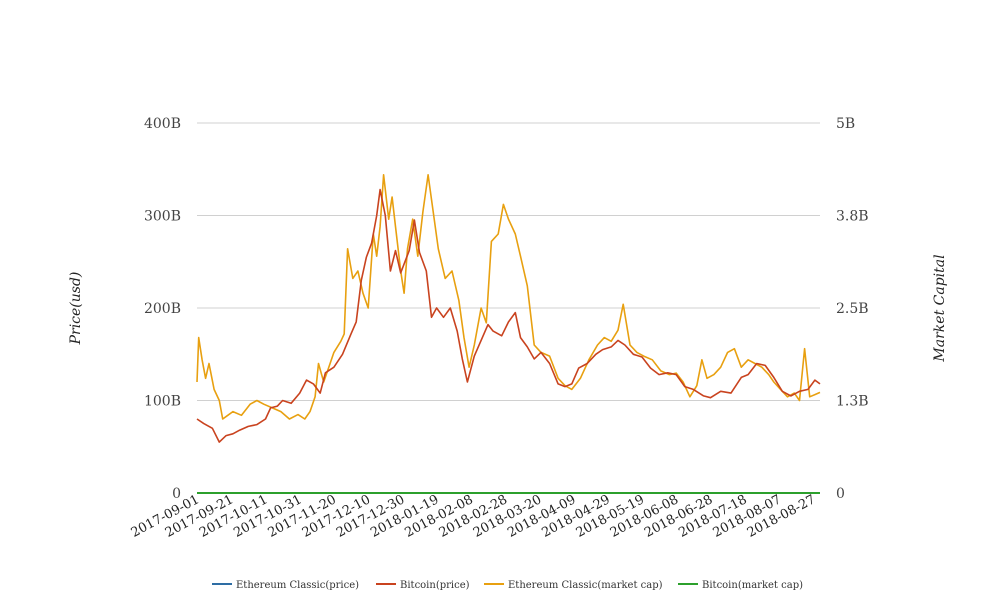 This screenshot has width=1008, height=616. What do you see at coordinates (852, 217) in the screenshot?
I see `y-right-tick-label: 3.8B` at bounding box center [852, 217].